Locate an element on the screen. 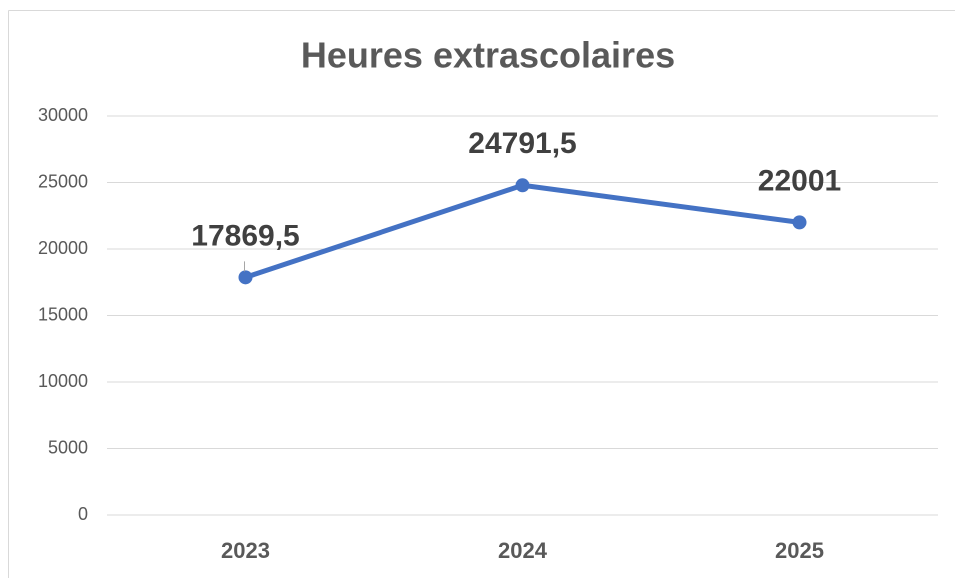  y-tick-label: 10000 is located at coordinates (63, 381).